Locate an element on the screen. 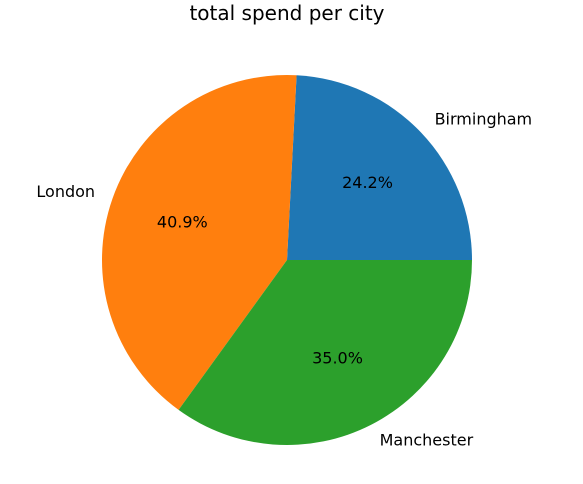  chart-title: total spend per city is located at coordinates (286, 13).